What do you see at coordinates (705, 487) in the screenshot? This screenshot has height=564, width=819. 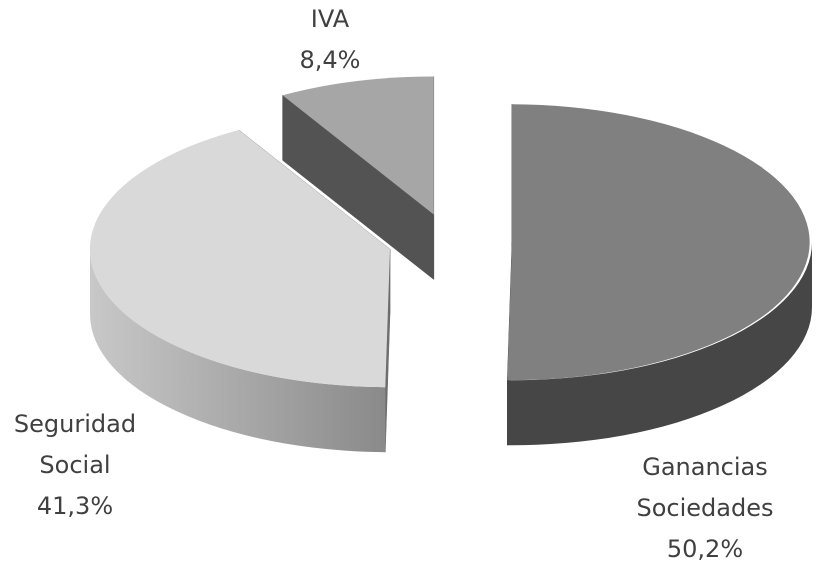 I see `slice-label: Ganancias Sociedades` at bounding box center [705, 487].